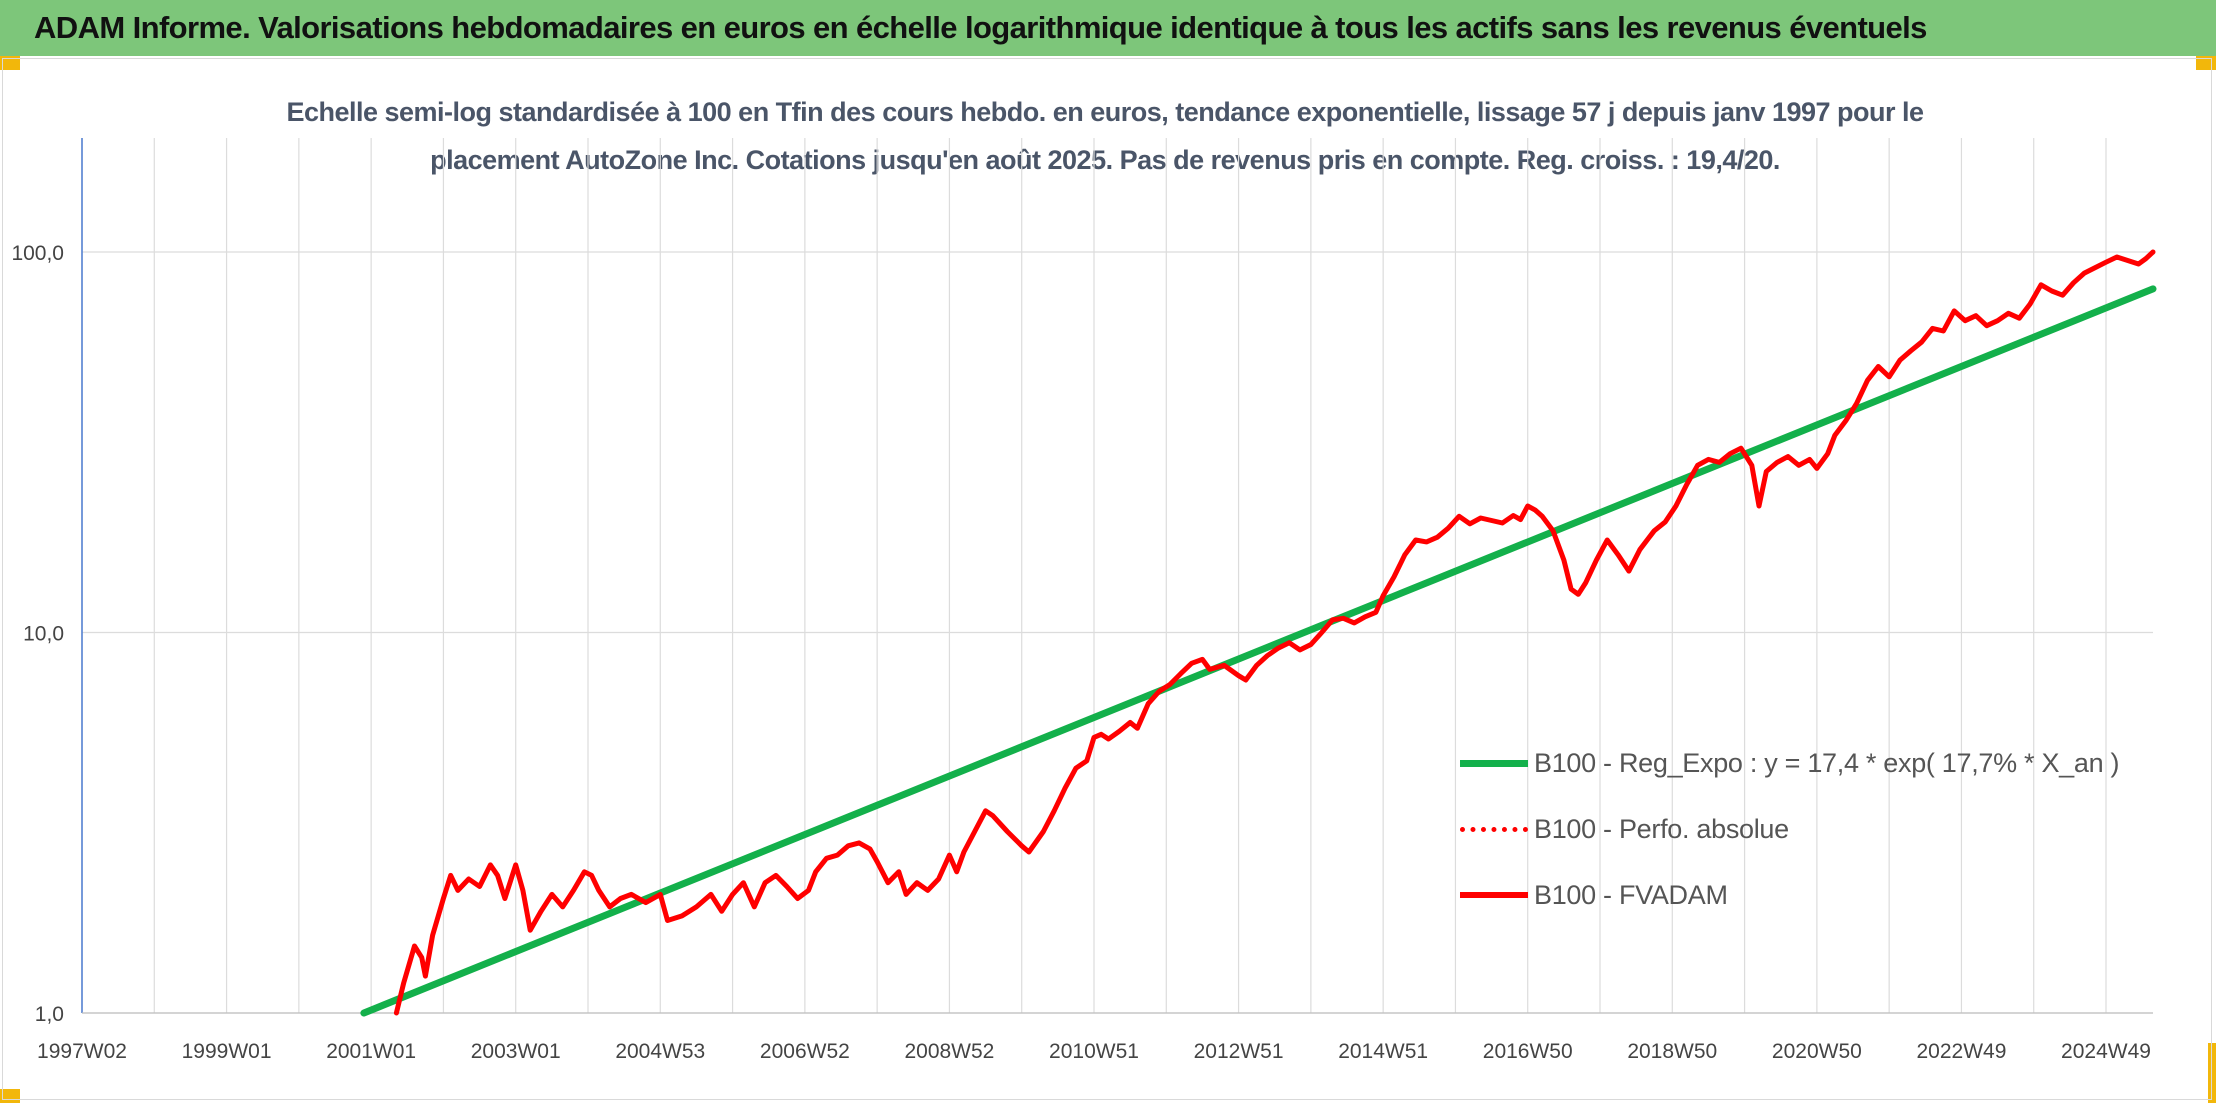 The width and height of the screenshot is (2216, 1103). I want to click on y-tick-label: 1,0, so click(49, 1014).